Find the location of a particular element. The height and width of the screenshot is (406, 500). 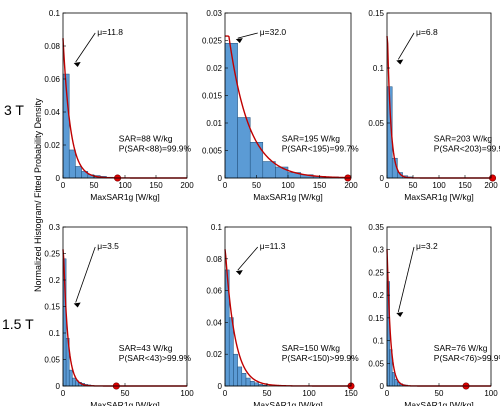

sar-annotation-line: SAR=88 W/kg is located at coordinates (146, 139).